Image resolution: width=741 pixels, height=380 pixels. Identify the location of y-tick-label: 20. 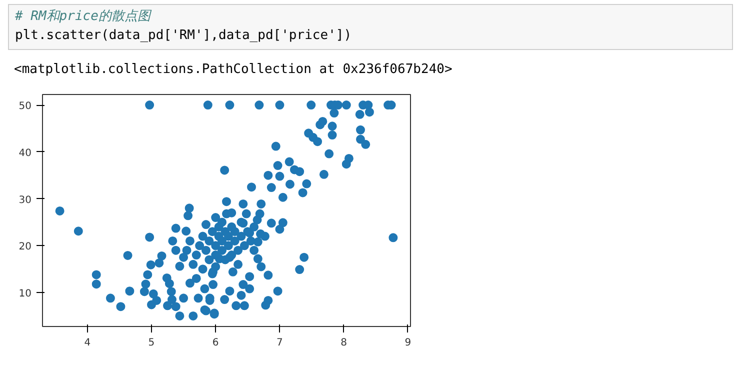
(25, 247).